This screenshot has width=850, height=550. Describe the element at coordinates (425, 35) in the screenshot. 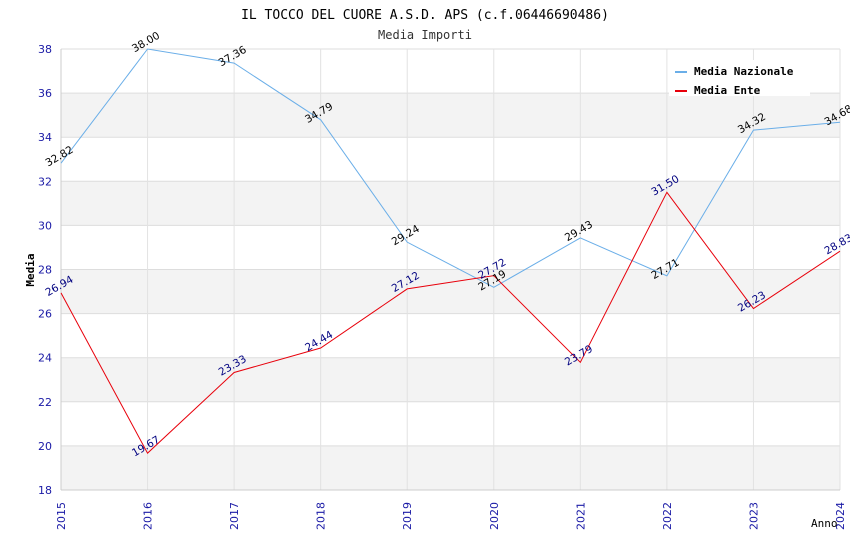

I see `chart-subtitle: Media Importi` at that location.